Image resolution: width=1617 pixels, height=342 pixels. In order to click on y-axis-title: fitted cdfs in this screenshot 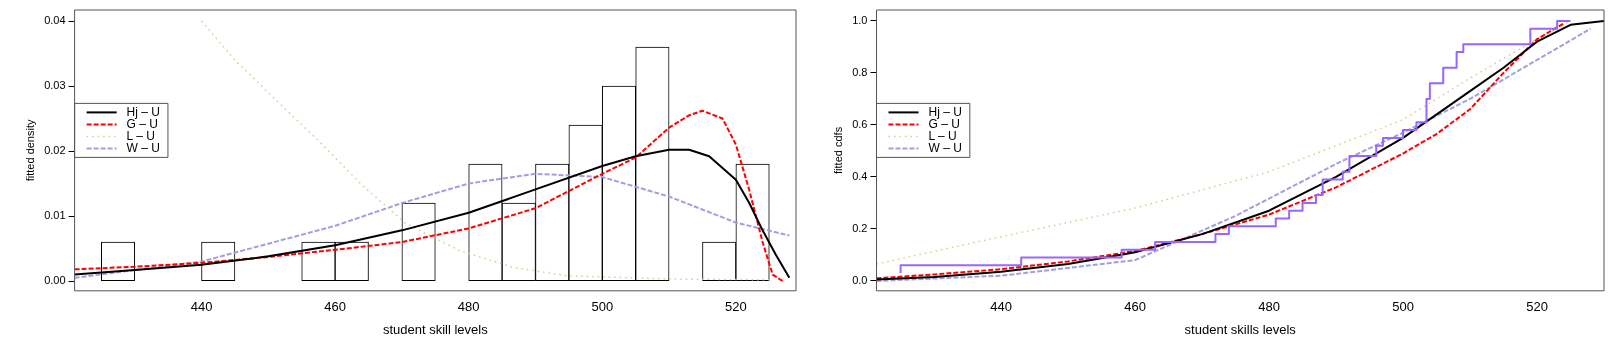, I will do `click(837, 150)`.